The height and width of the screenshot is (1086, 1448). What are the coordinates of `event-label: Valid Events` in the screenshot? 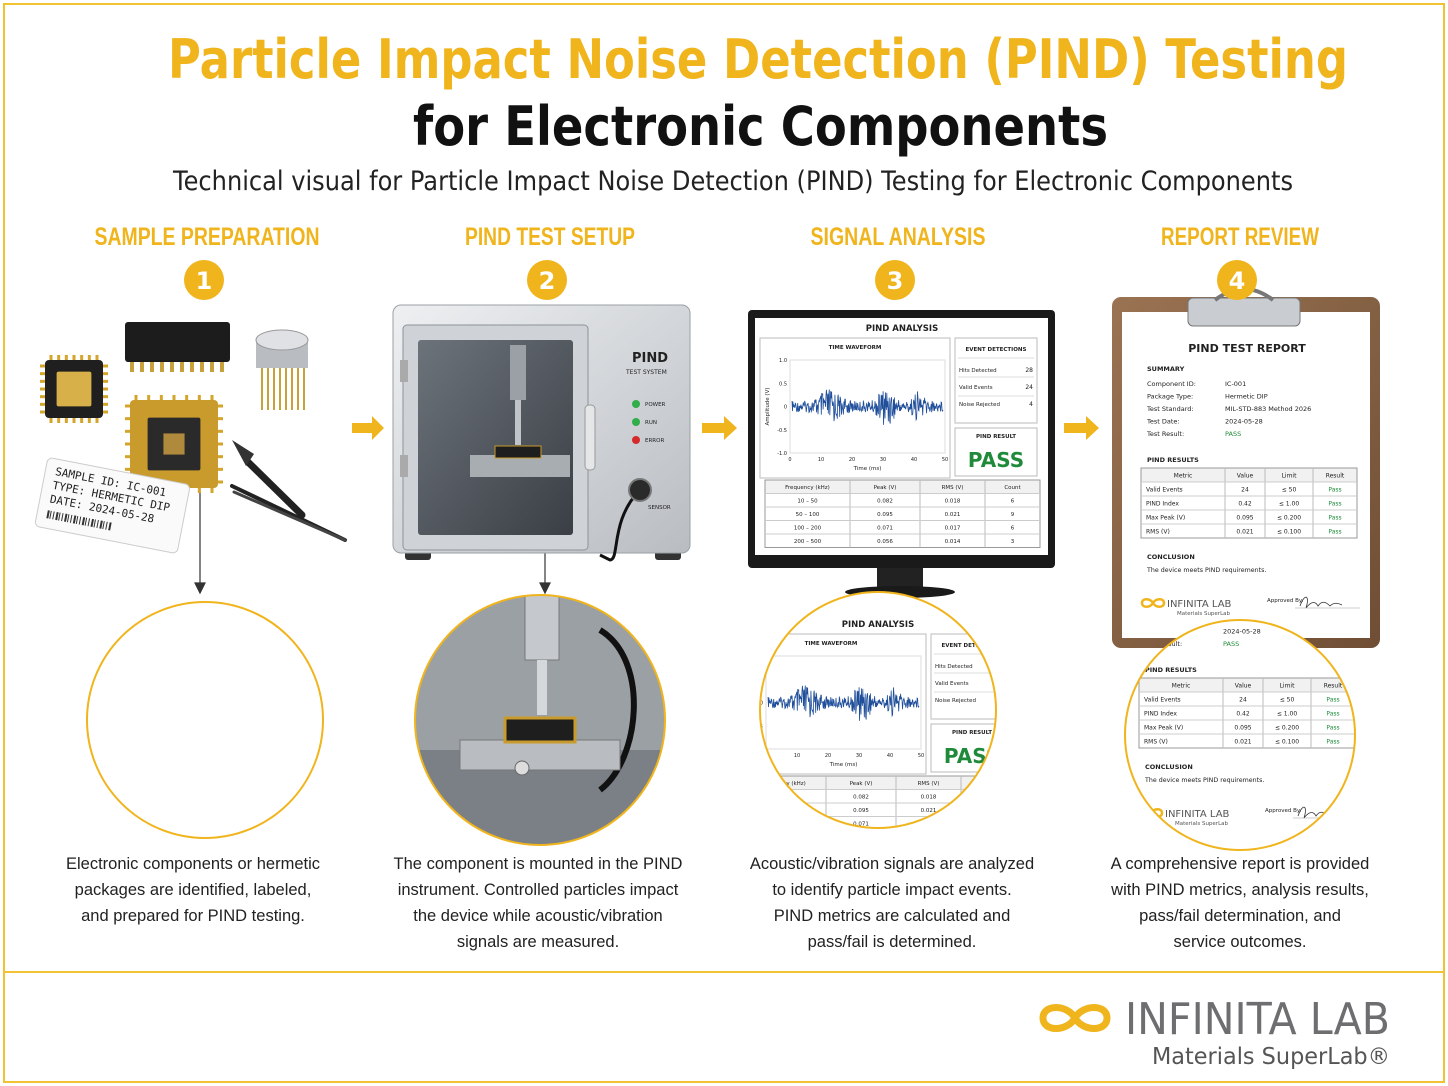 It's located at (952, 684).